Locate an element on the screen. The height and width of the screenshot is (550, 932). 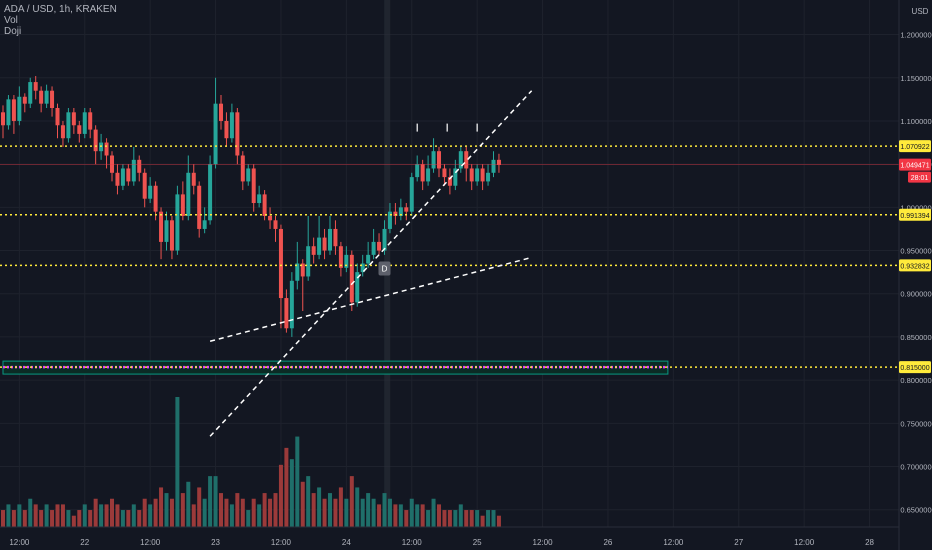
price-tick-label: 0.650000 is located at coordinates (915, 510).